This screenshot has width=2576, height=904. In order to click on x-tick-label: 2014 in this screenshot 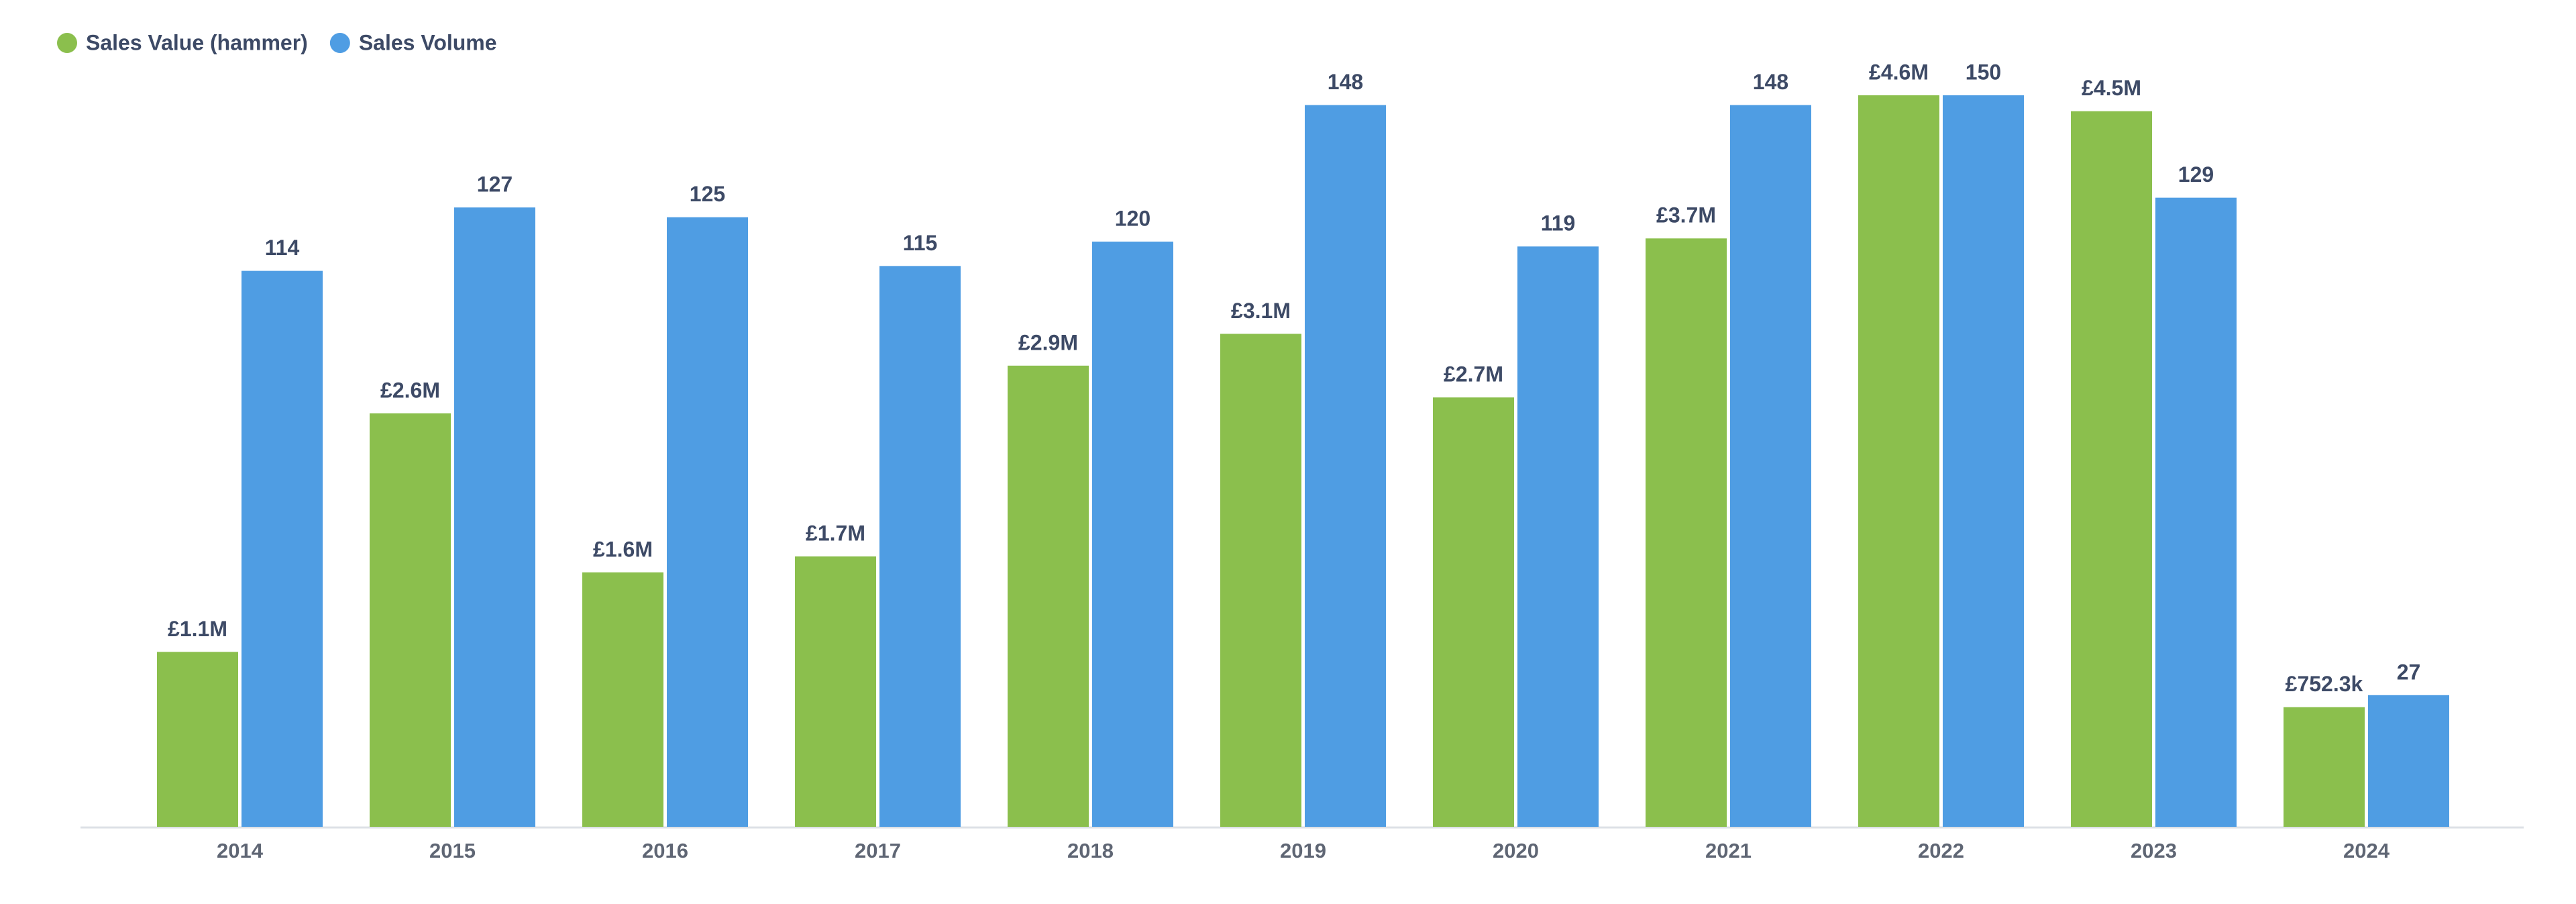, I will do `click(240, 850)`.